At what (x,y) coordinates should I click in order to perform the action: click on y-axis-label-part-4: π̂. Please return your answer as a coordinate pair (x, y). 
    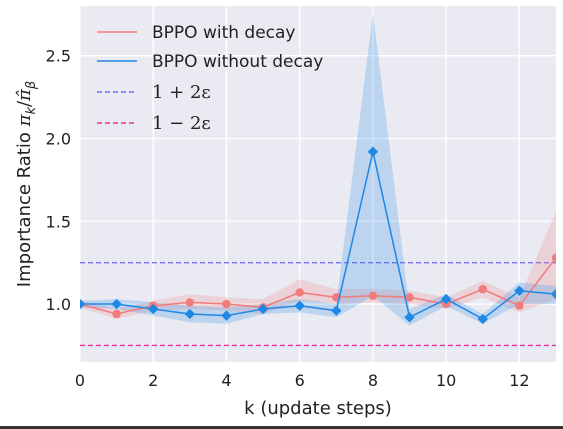
    Looking at the image, I should click on (24, 95).